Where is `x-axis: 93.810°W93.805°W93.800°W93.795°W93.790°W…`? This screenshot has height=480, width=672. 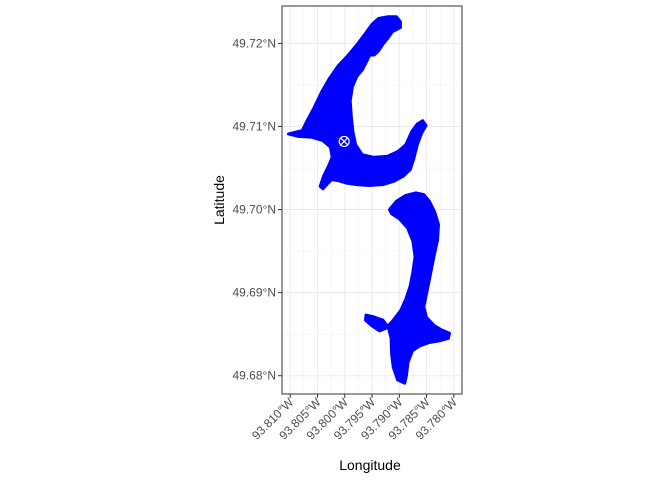
x-axis: 93.810°W93.805°W93.800°W93.795°W93.790°W… is located at coordinates (354, 418).